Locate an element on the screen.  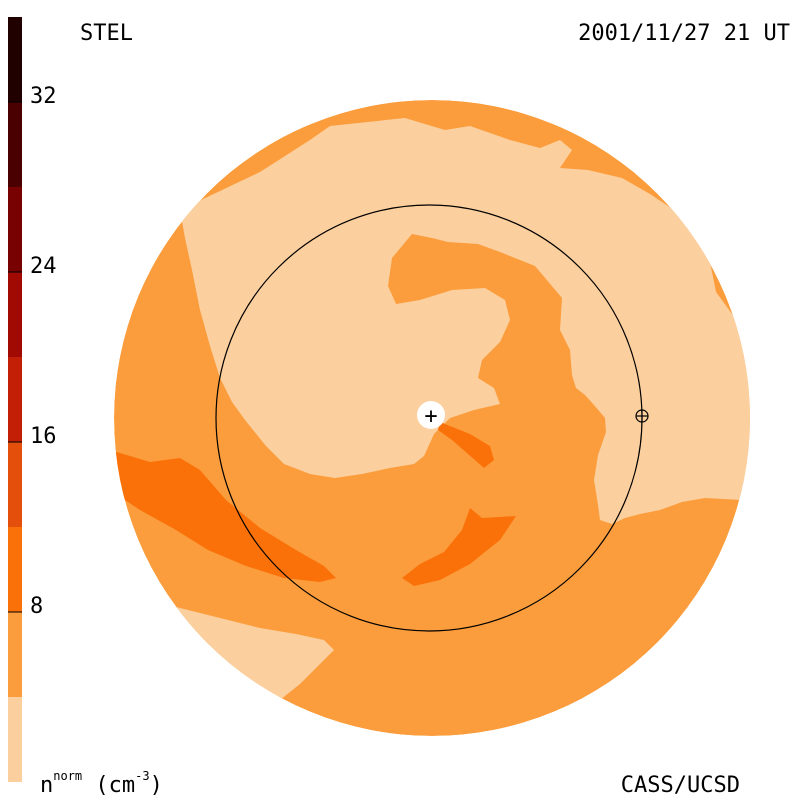
earth-icon is located at coordinates (642, 416).